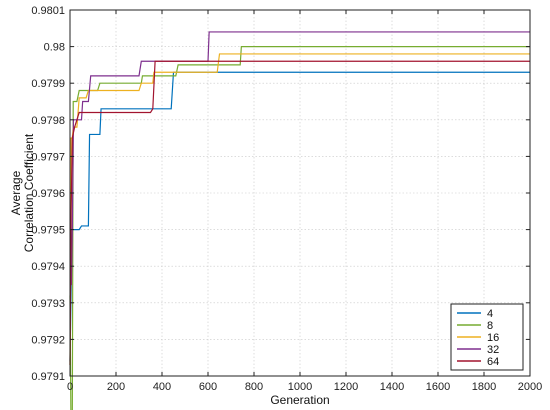  Describe the element at coordinates (48, 340) in the screenshot. I see `y-tick-label: 0.9792` at that location.